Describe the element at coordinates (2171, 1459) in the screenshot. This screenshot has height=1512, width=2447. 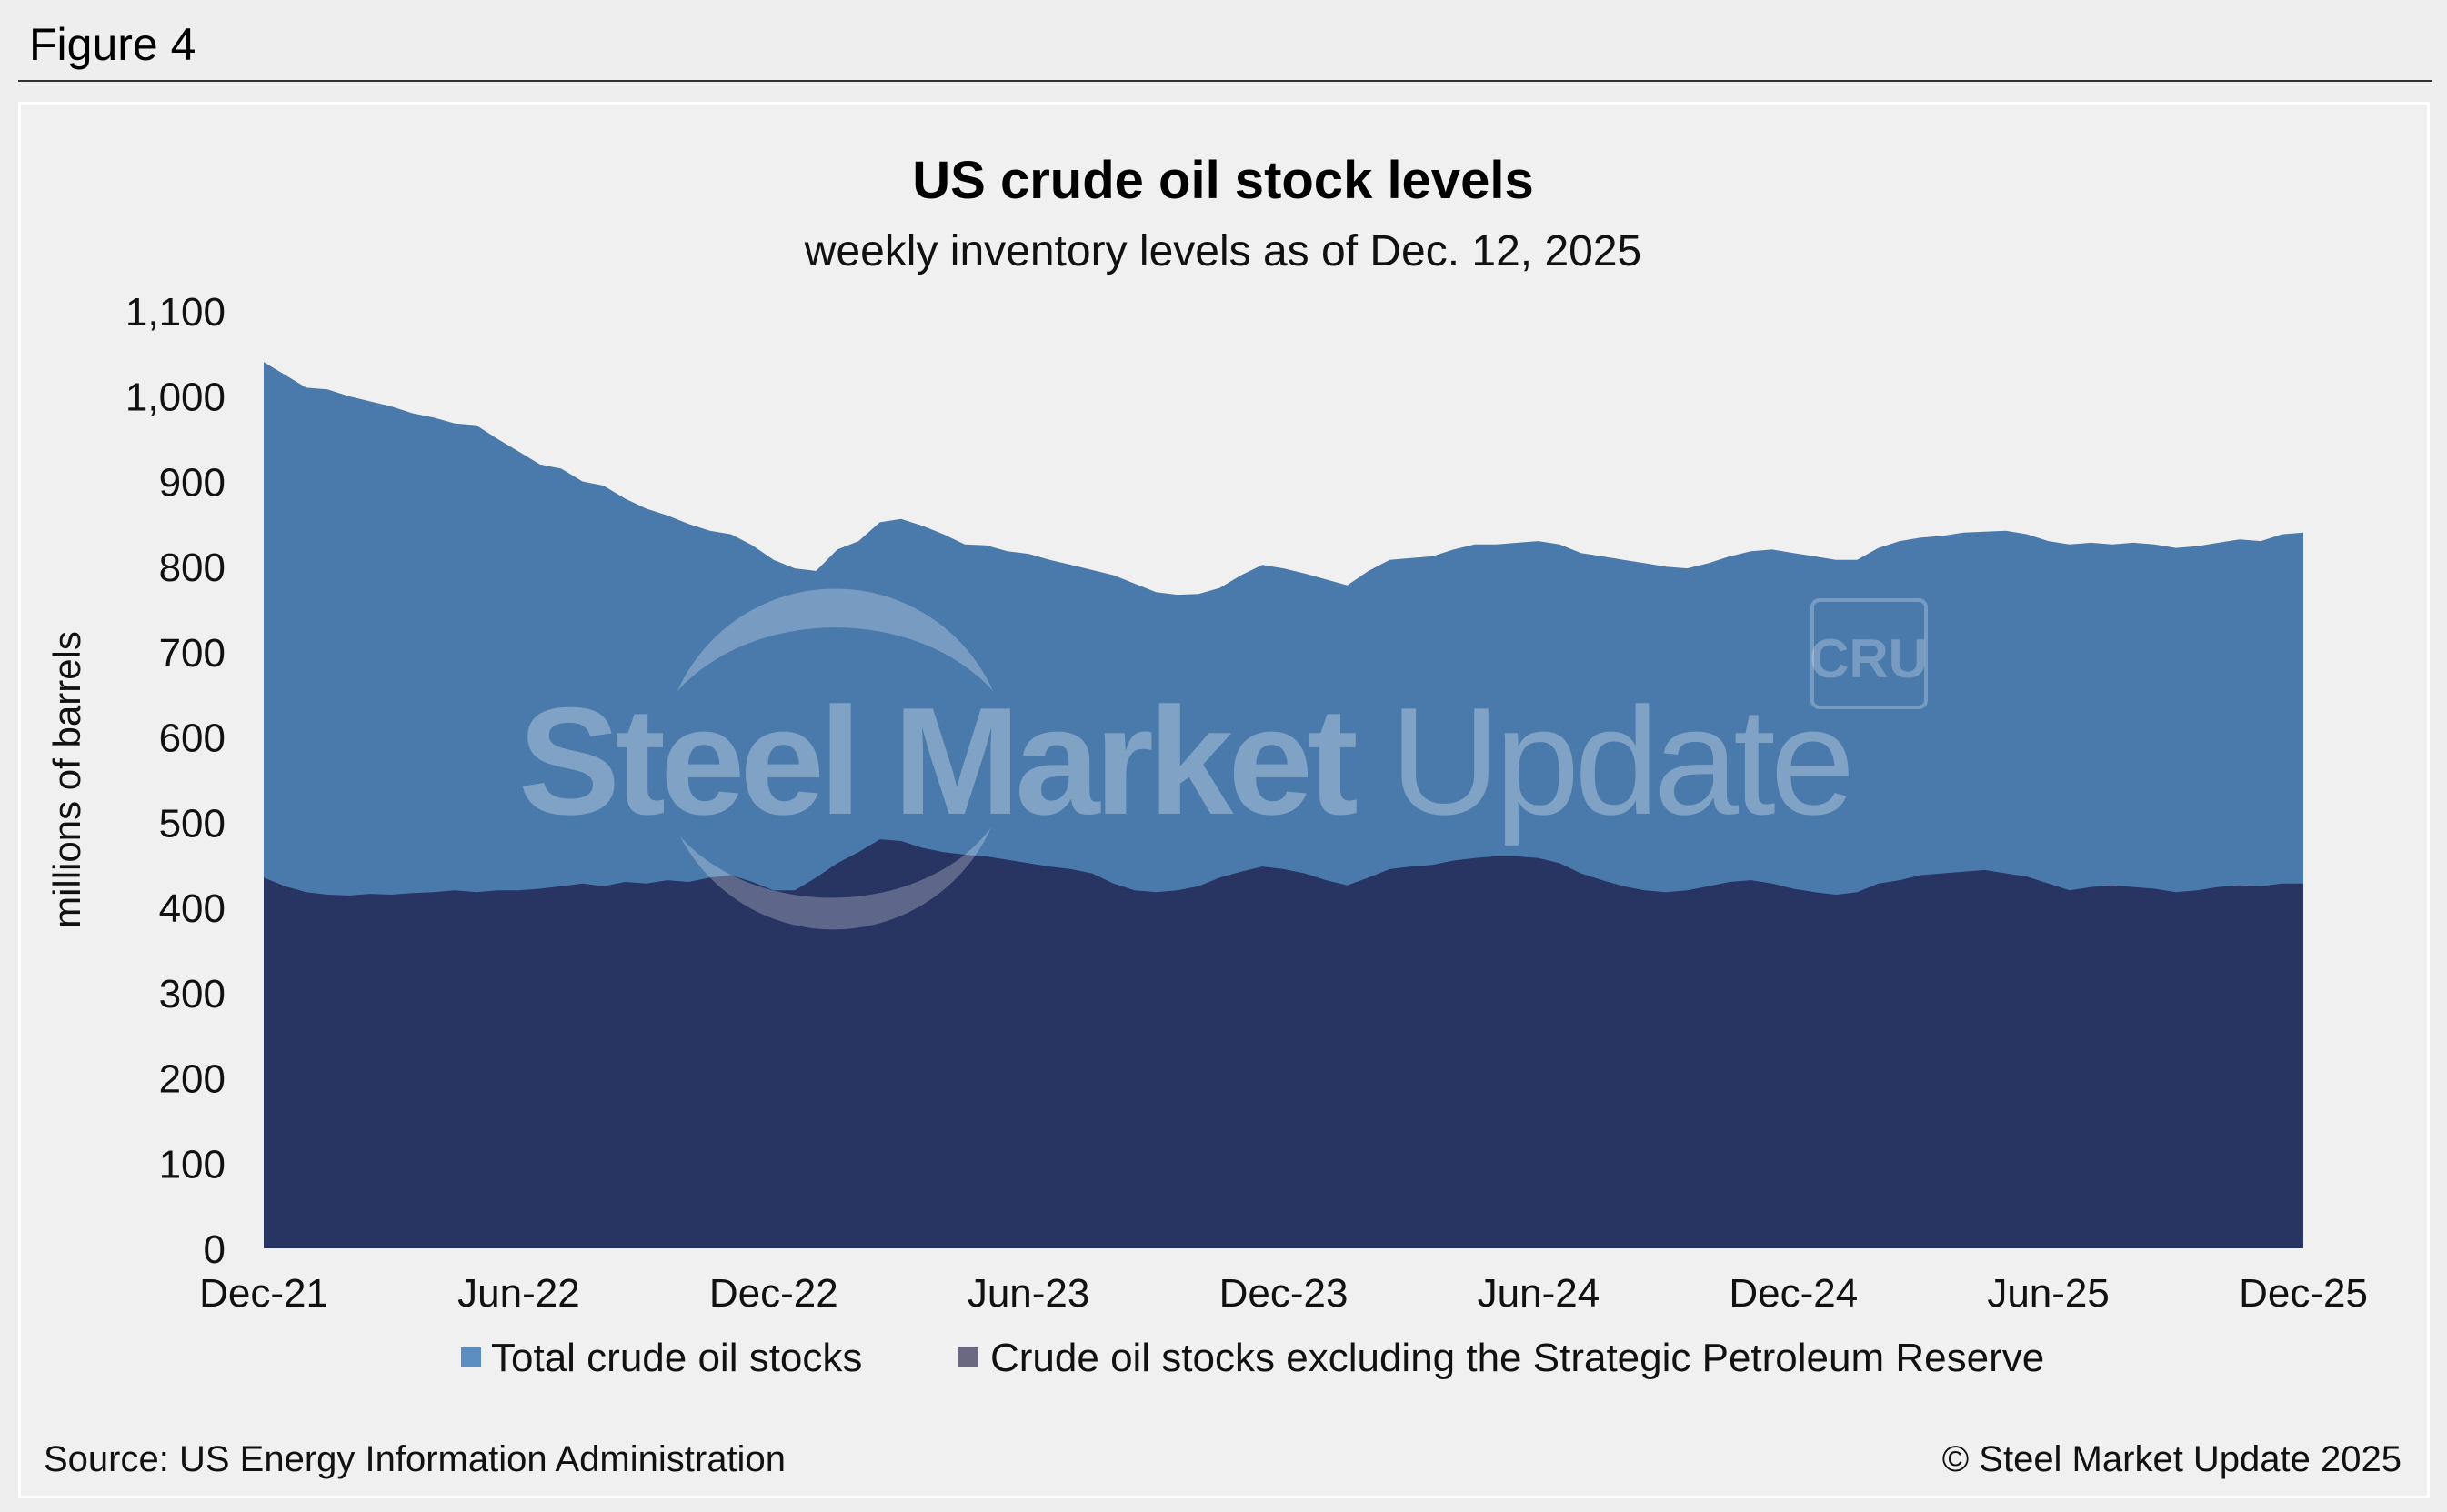
I see `copyright-note: © Steel Market Update 2025` at that location.